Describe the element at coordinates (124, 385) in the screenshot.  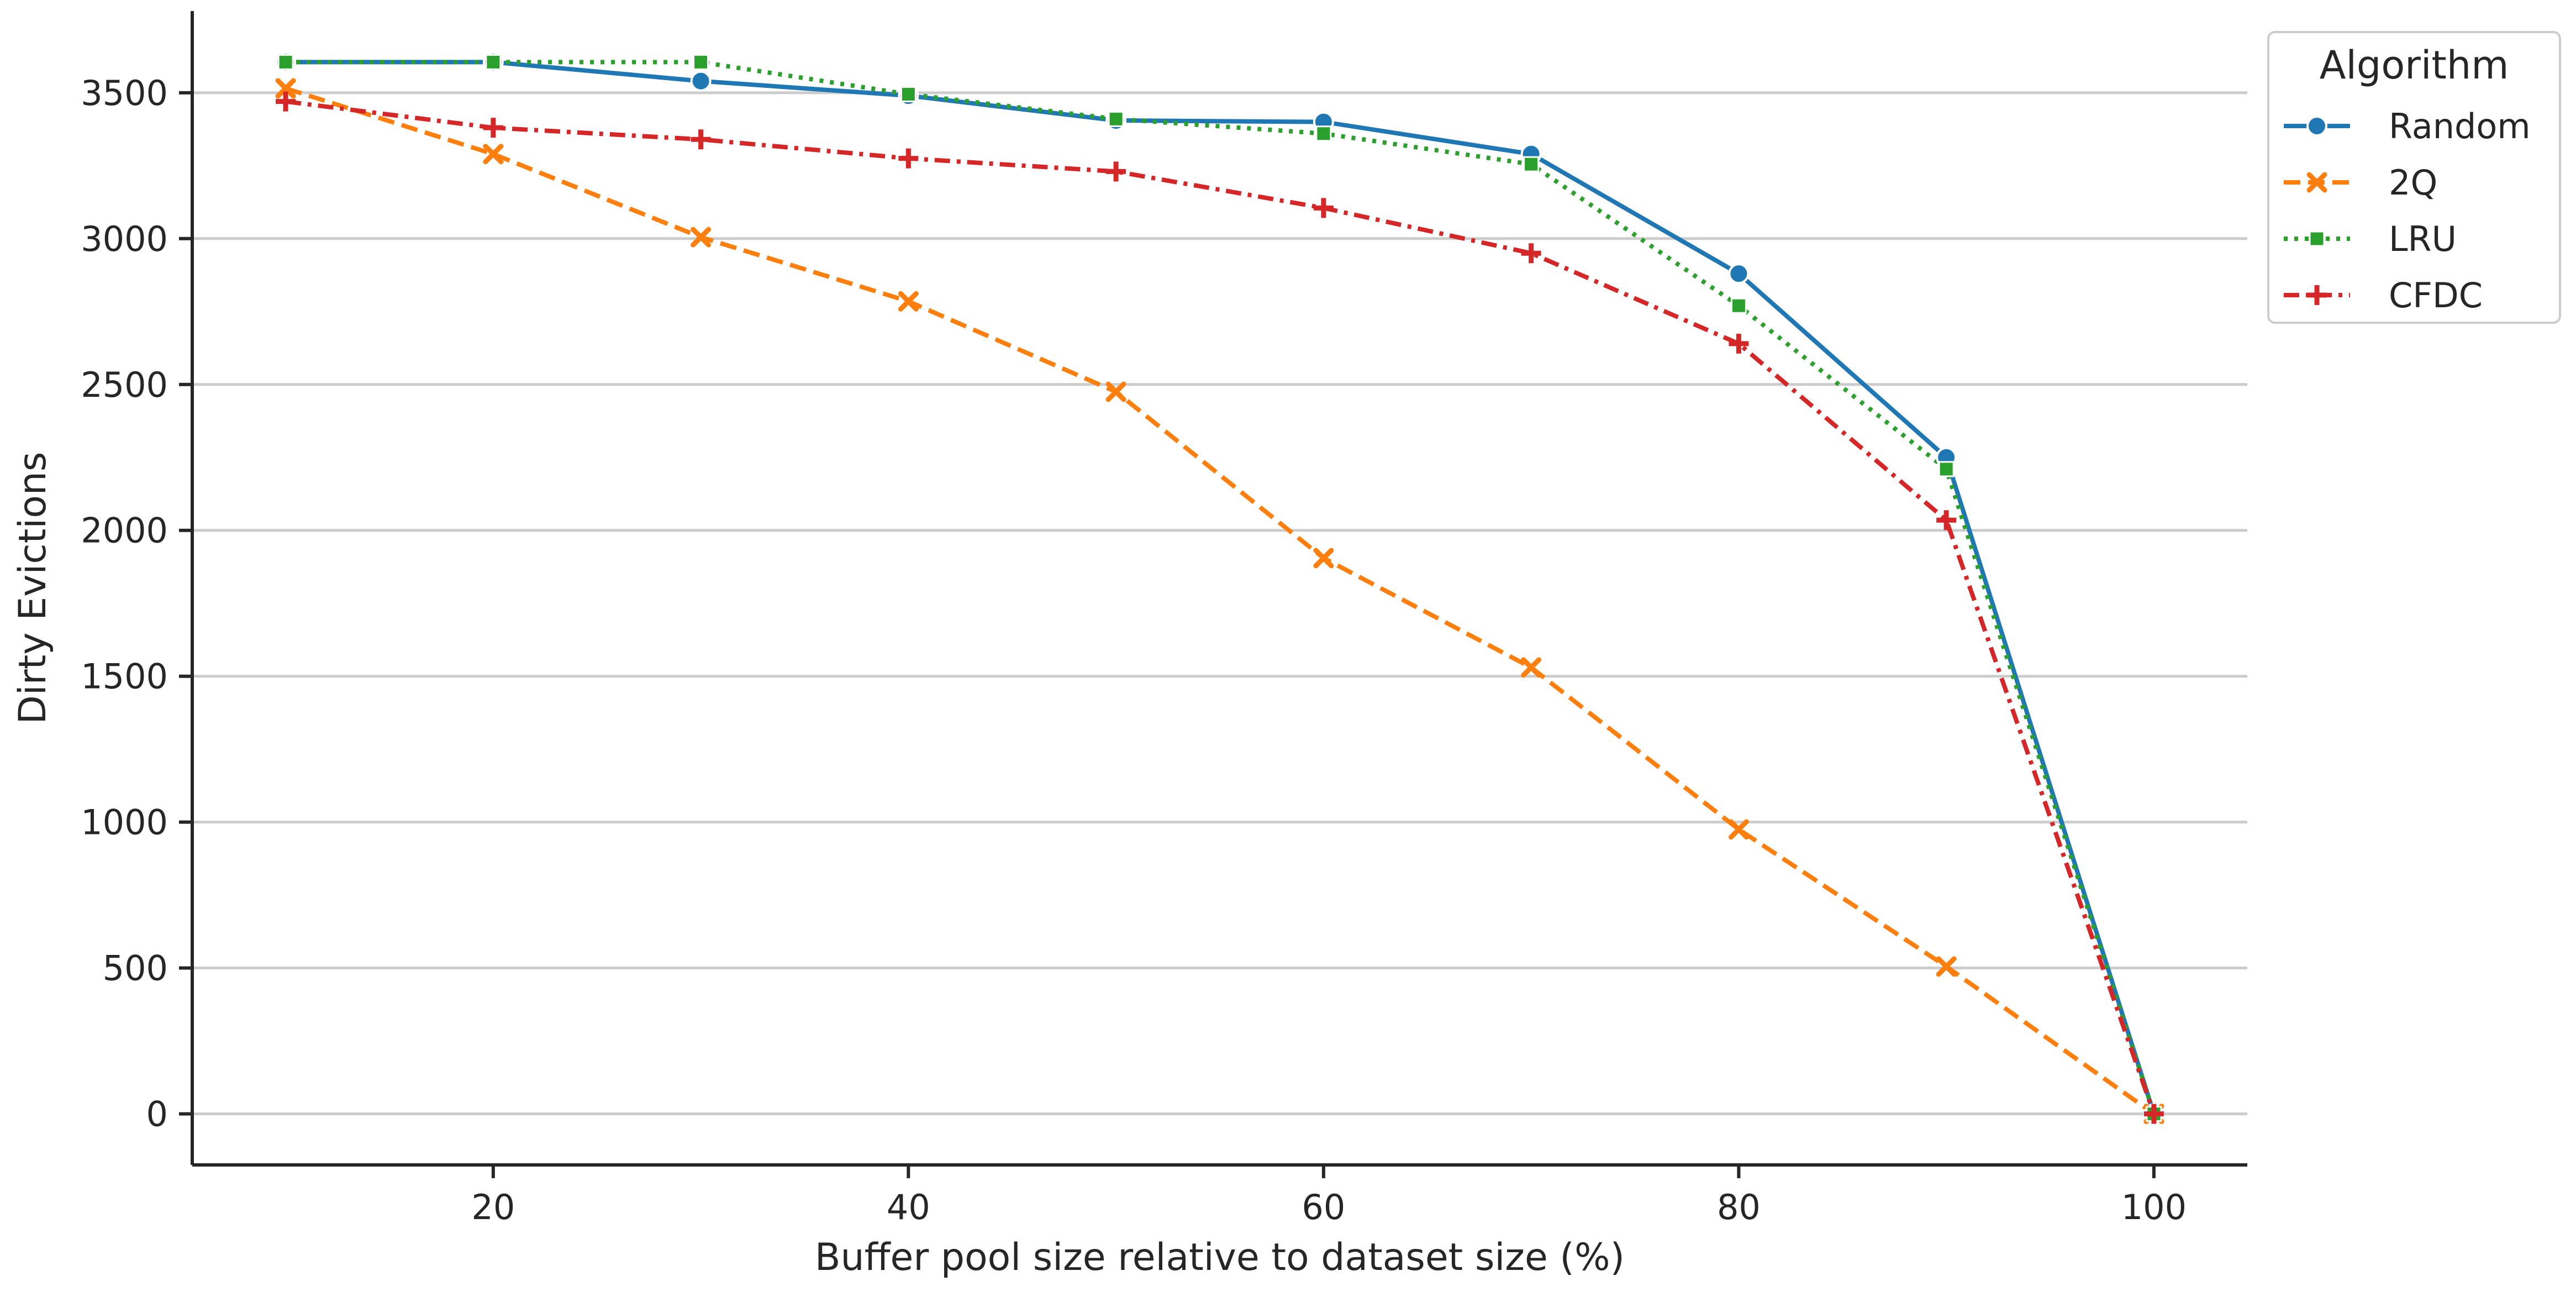
I see `y-tick-label: 2500` at that location.